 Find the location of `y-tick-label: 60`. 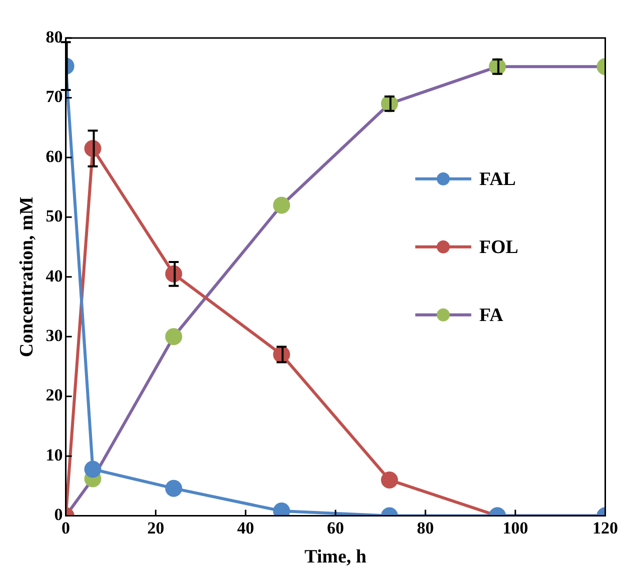

y-tick-label: 60 is located at coordinates (54, 156).